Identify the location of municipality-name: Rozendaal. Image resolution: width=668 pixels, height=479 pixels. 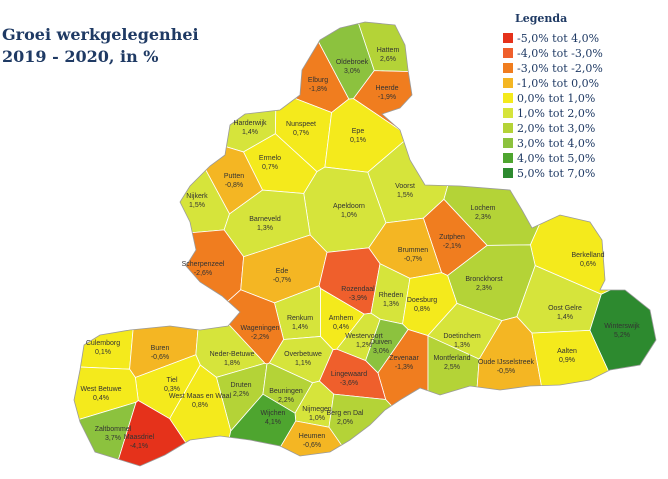
(358, 289).